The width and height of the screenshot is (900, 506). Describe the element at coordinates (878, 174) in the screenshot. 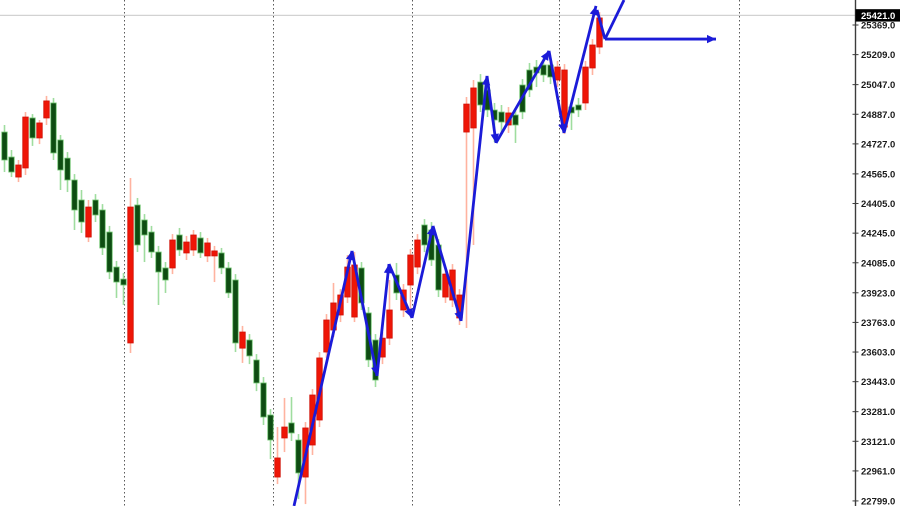

I see `y-axis-label: 24565.0` at that location.